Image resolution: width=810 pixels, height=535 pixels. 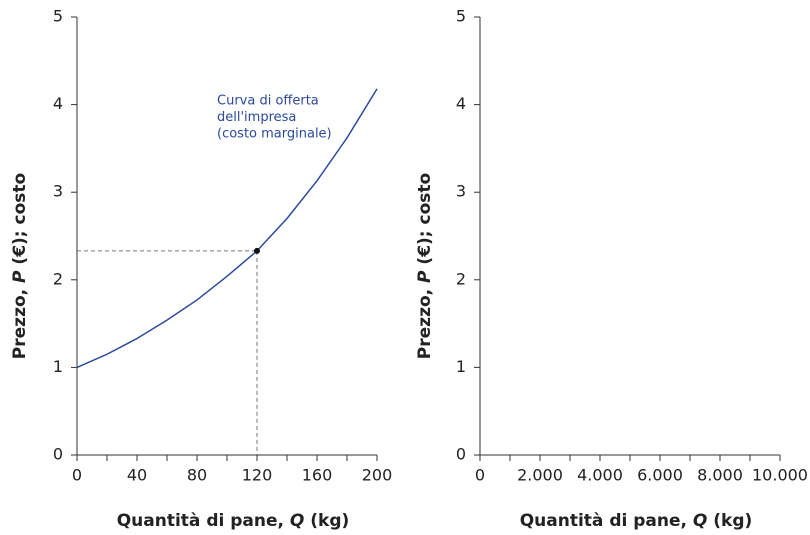 What do you see at coordinates (274, 134) in the screenshot?
I see `annotation: (costo marginale)` at bounding box center [274, 134].